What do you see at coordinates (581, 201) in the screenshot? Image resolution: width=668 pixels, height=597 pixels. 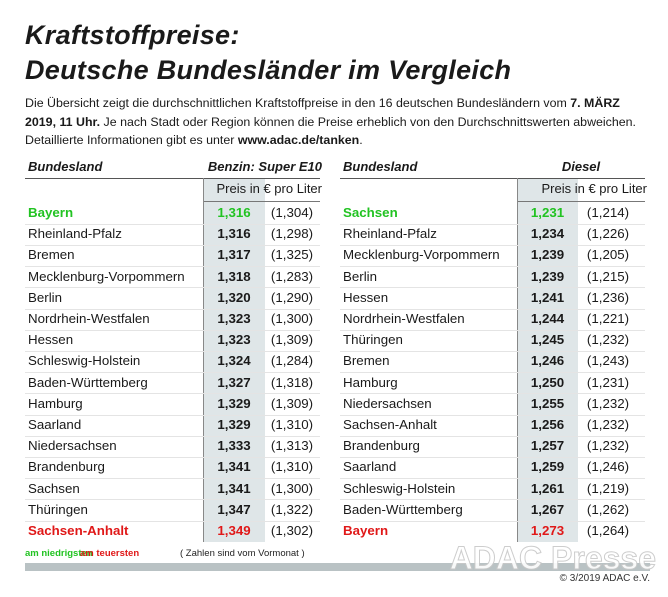 I see `unit-rule` at bounding box center [581, 201].